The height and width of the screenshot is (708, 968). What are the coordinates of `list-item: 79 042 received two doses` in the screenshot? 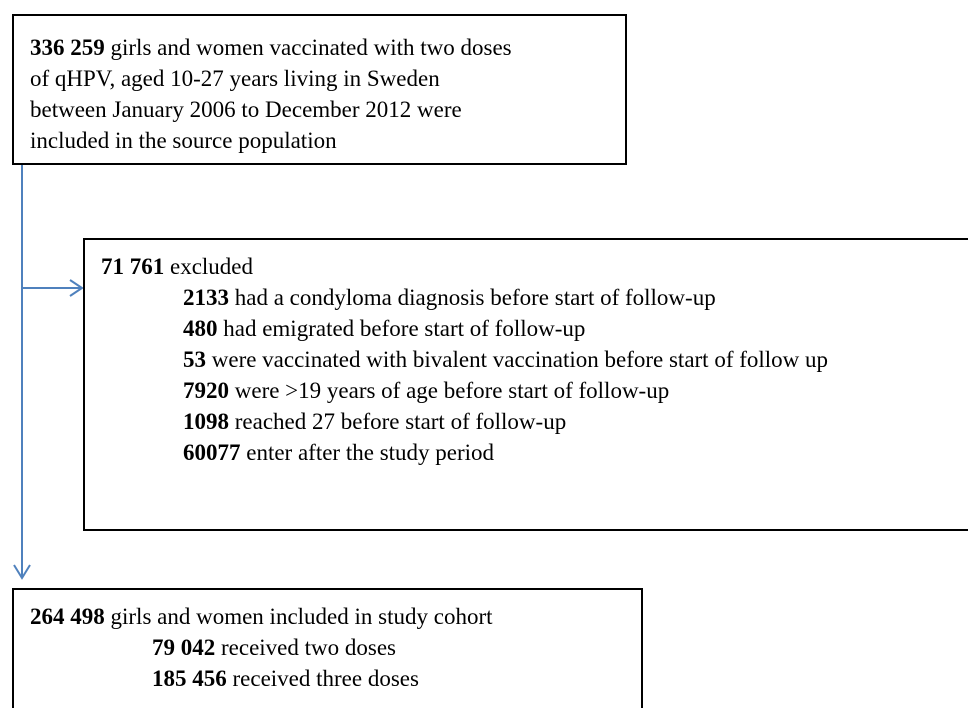 It's located at (274, 647).